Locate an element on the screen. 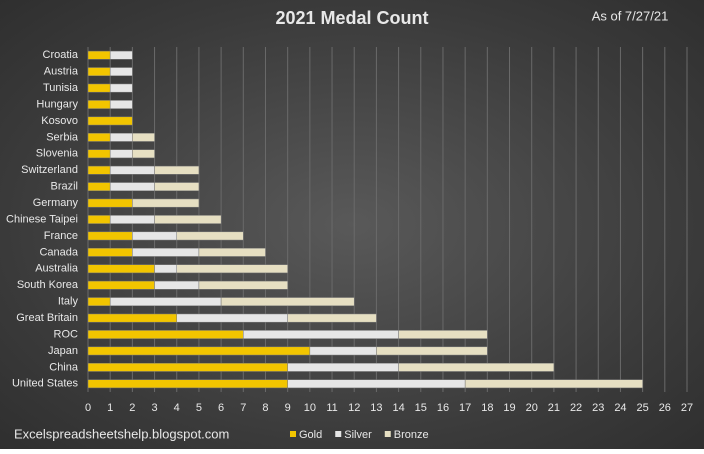 This screenshot has height=454, width=704. x-tick-label: 17 is located at coordinates (465, 408).